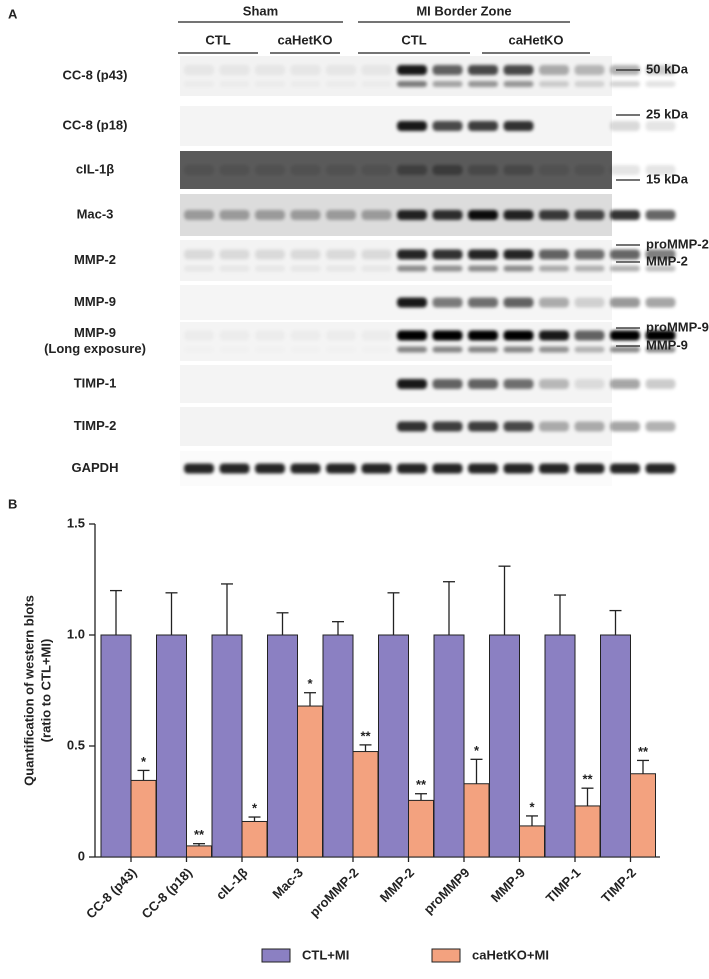 The width and height of the screenshot is (709, 979). Describe the element at coordinates (677, 326) in the screenshot. I see `marker-label: proMMP-9` at that location.